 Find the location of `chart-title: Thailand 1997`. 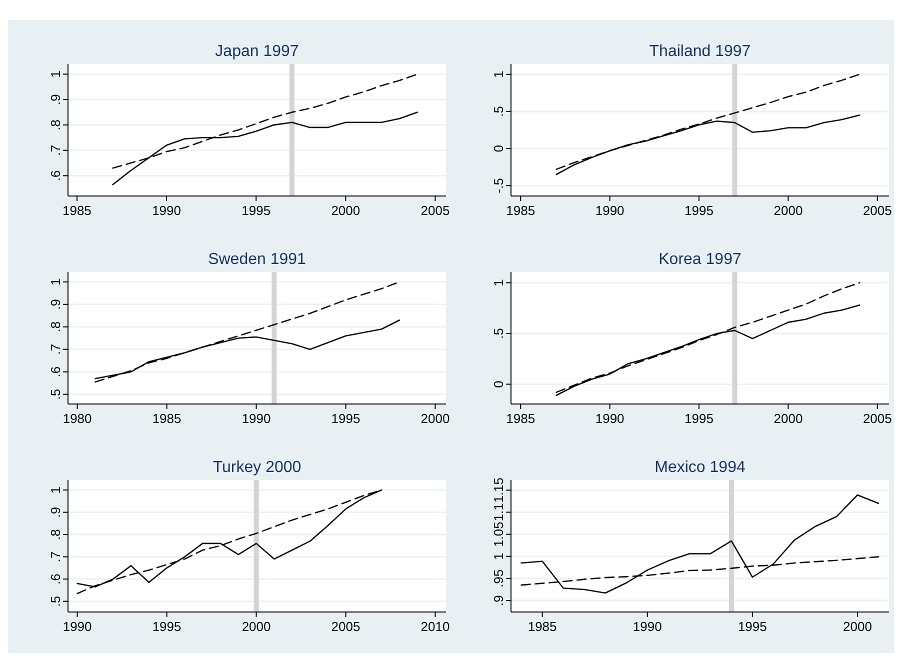

chart-title: Thailand 1997 is located at coordinates (700, 51).